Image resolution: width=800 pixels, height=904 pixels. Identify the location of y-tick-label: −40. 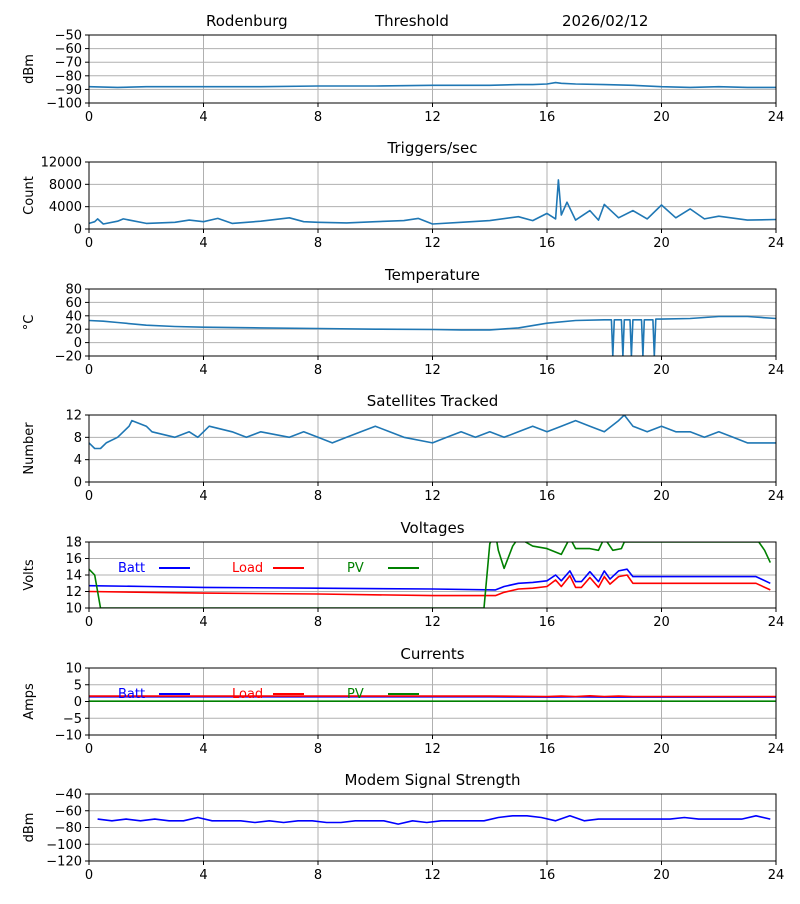
(68, 795).